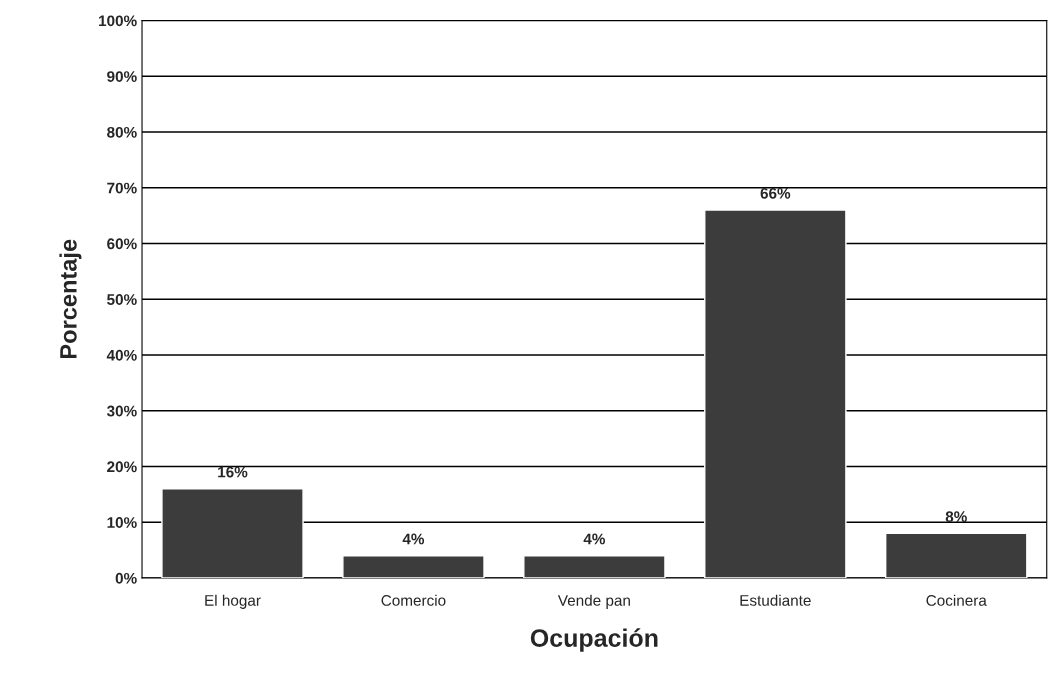 This screenshot has height=684, width=1052. I want to click on x-tick-label: El hogar, so click(233, 601).